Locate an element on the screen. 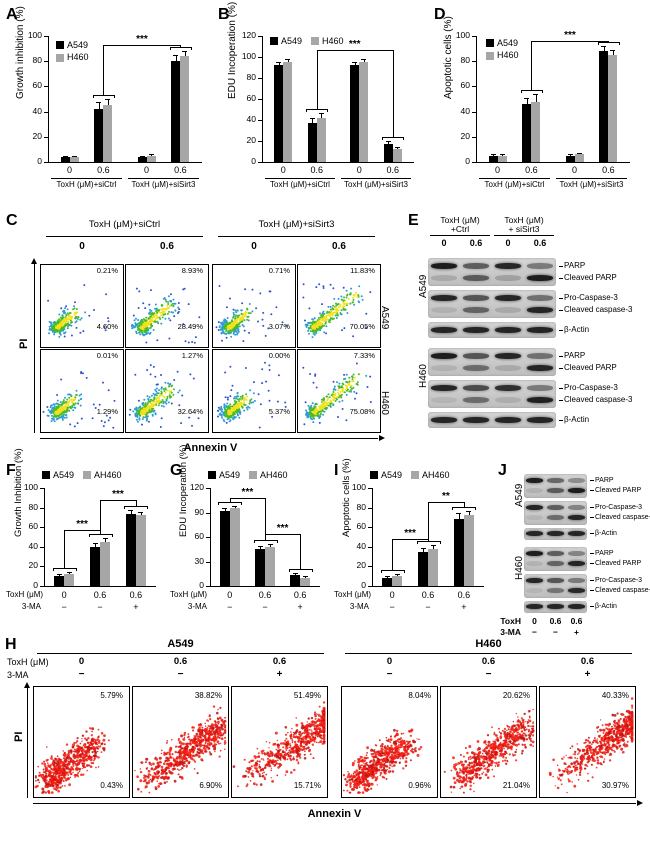 This screenshot has width=650, height=844. x-axis-arrow-line is located at coordinates (209, 438).